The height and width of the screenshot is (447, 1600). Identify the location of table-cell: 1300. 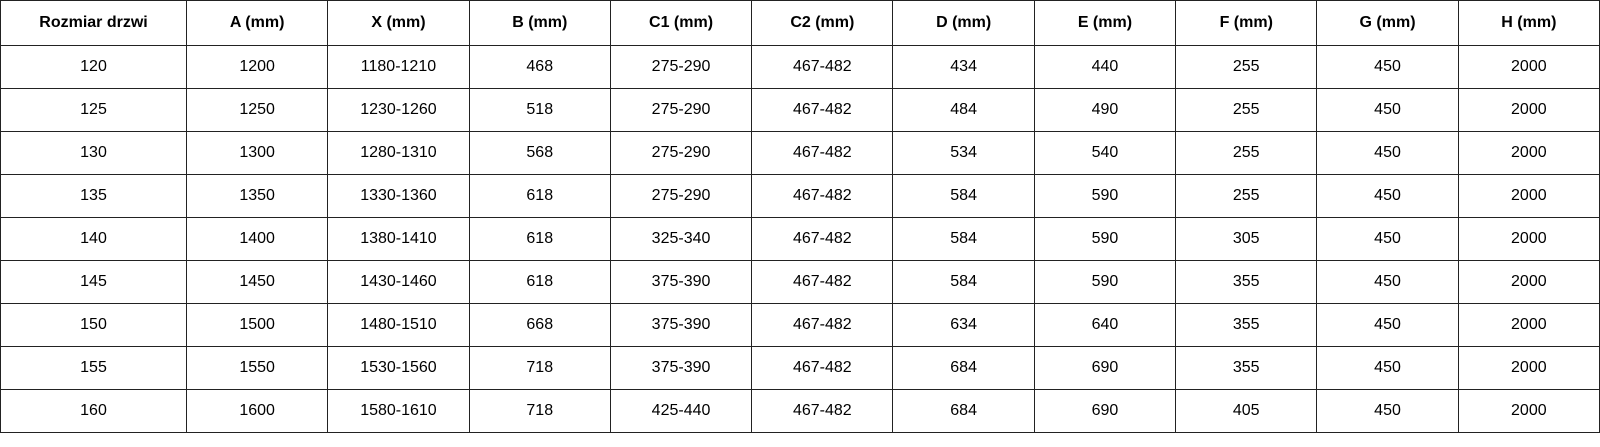
(257, 153).